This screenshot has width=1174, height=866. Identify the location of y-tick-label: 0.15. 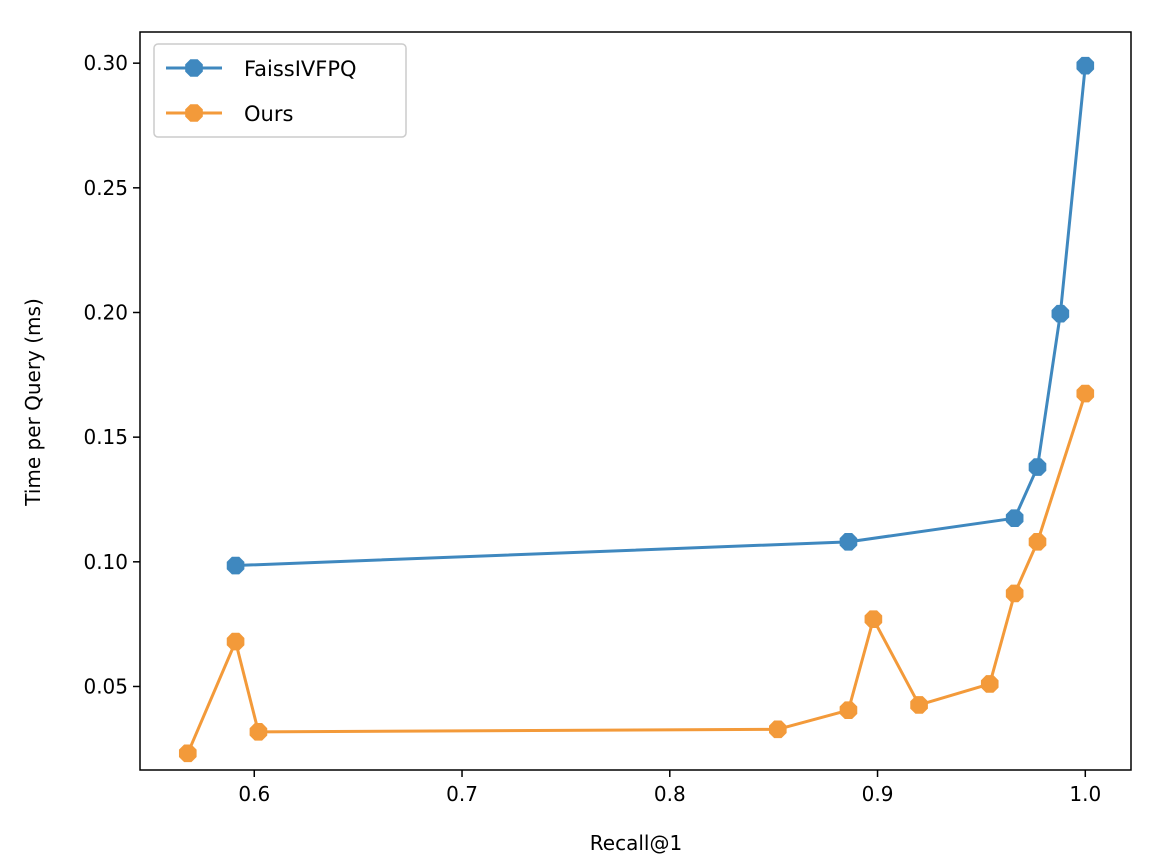
(105, 437).